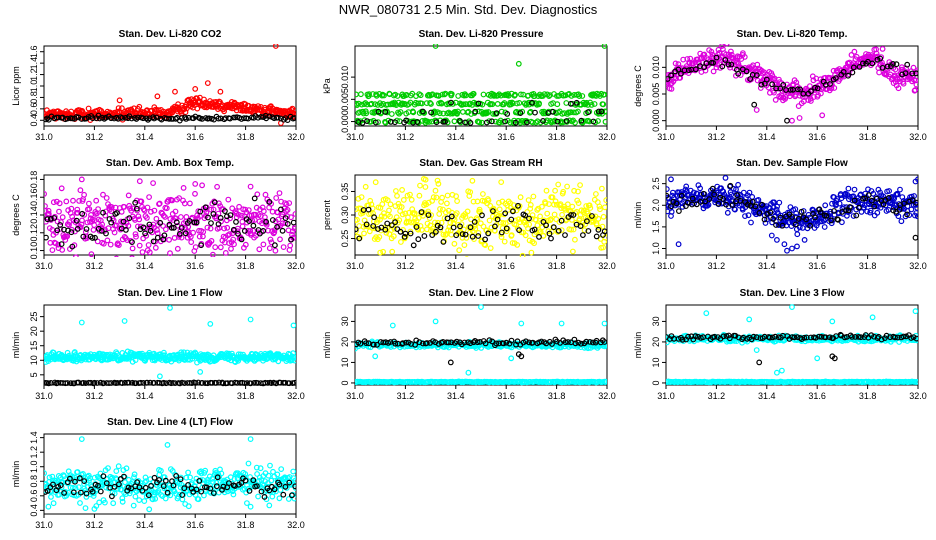 The image size is (936, 540). I want to click on y-axis-label: ml/min, so click(16, 345).